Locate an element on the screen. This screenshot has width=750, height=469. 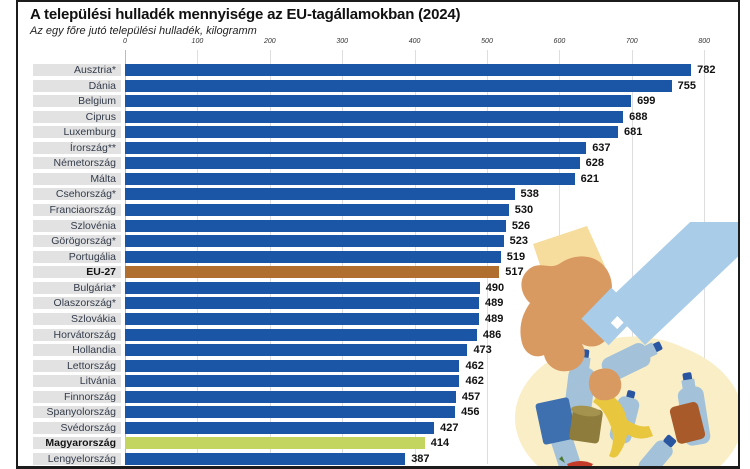
bar-value: 519 is located at coordinates (516, 256).